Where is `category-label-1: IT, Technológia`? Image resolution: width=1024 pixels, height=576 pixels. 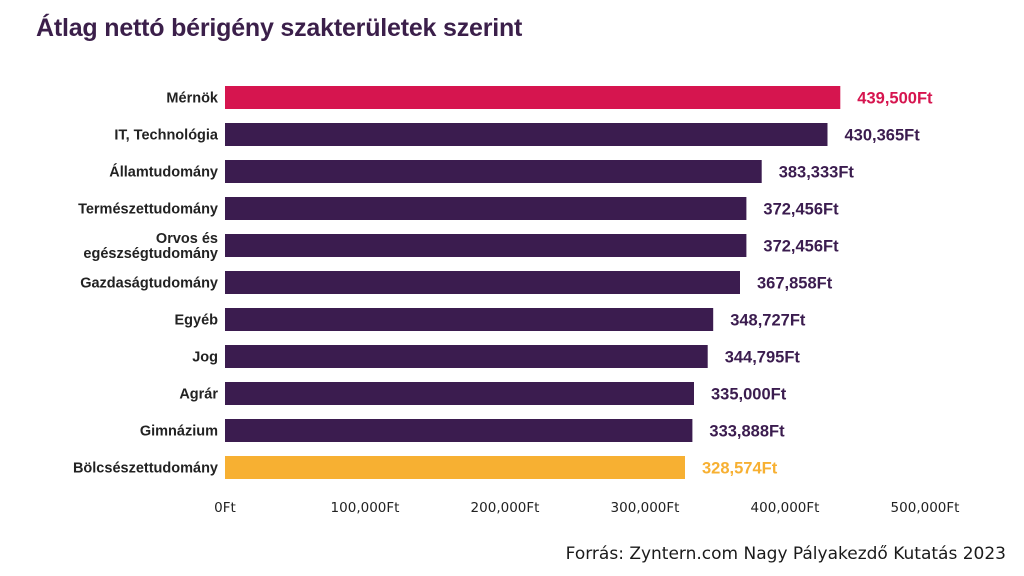
category-label-1: IT, Technológia is located at coordinates (166, 136).